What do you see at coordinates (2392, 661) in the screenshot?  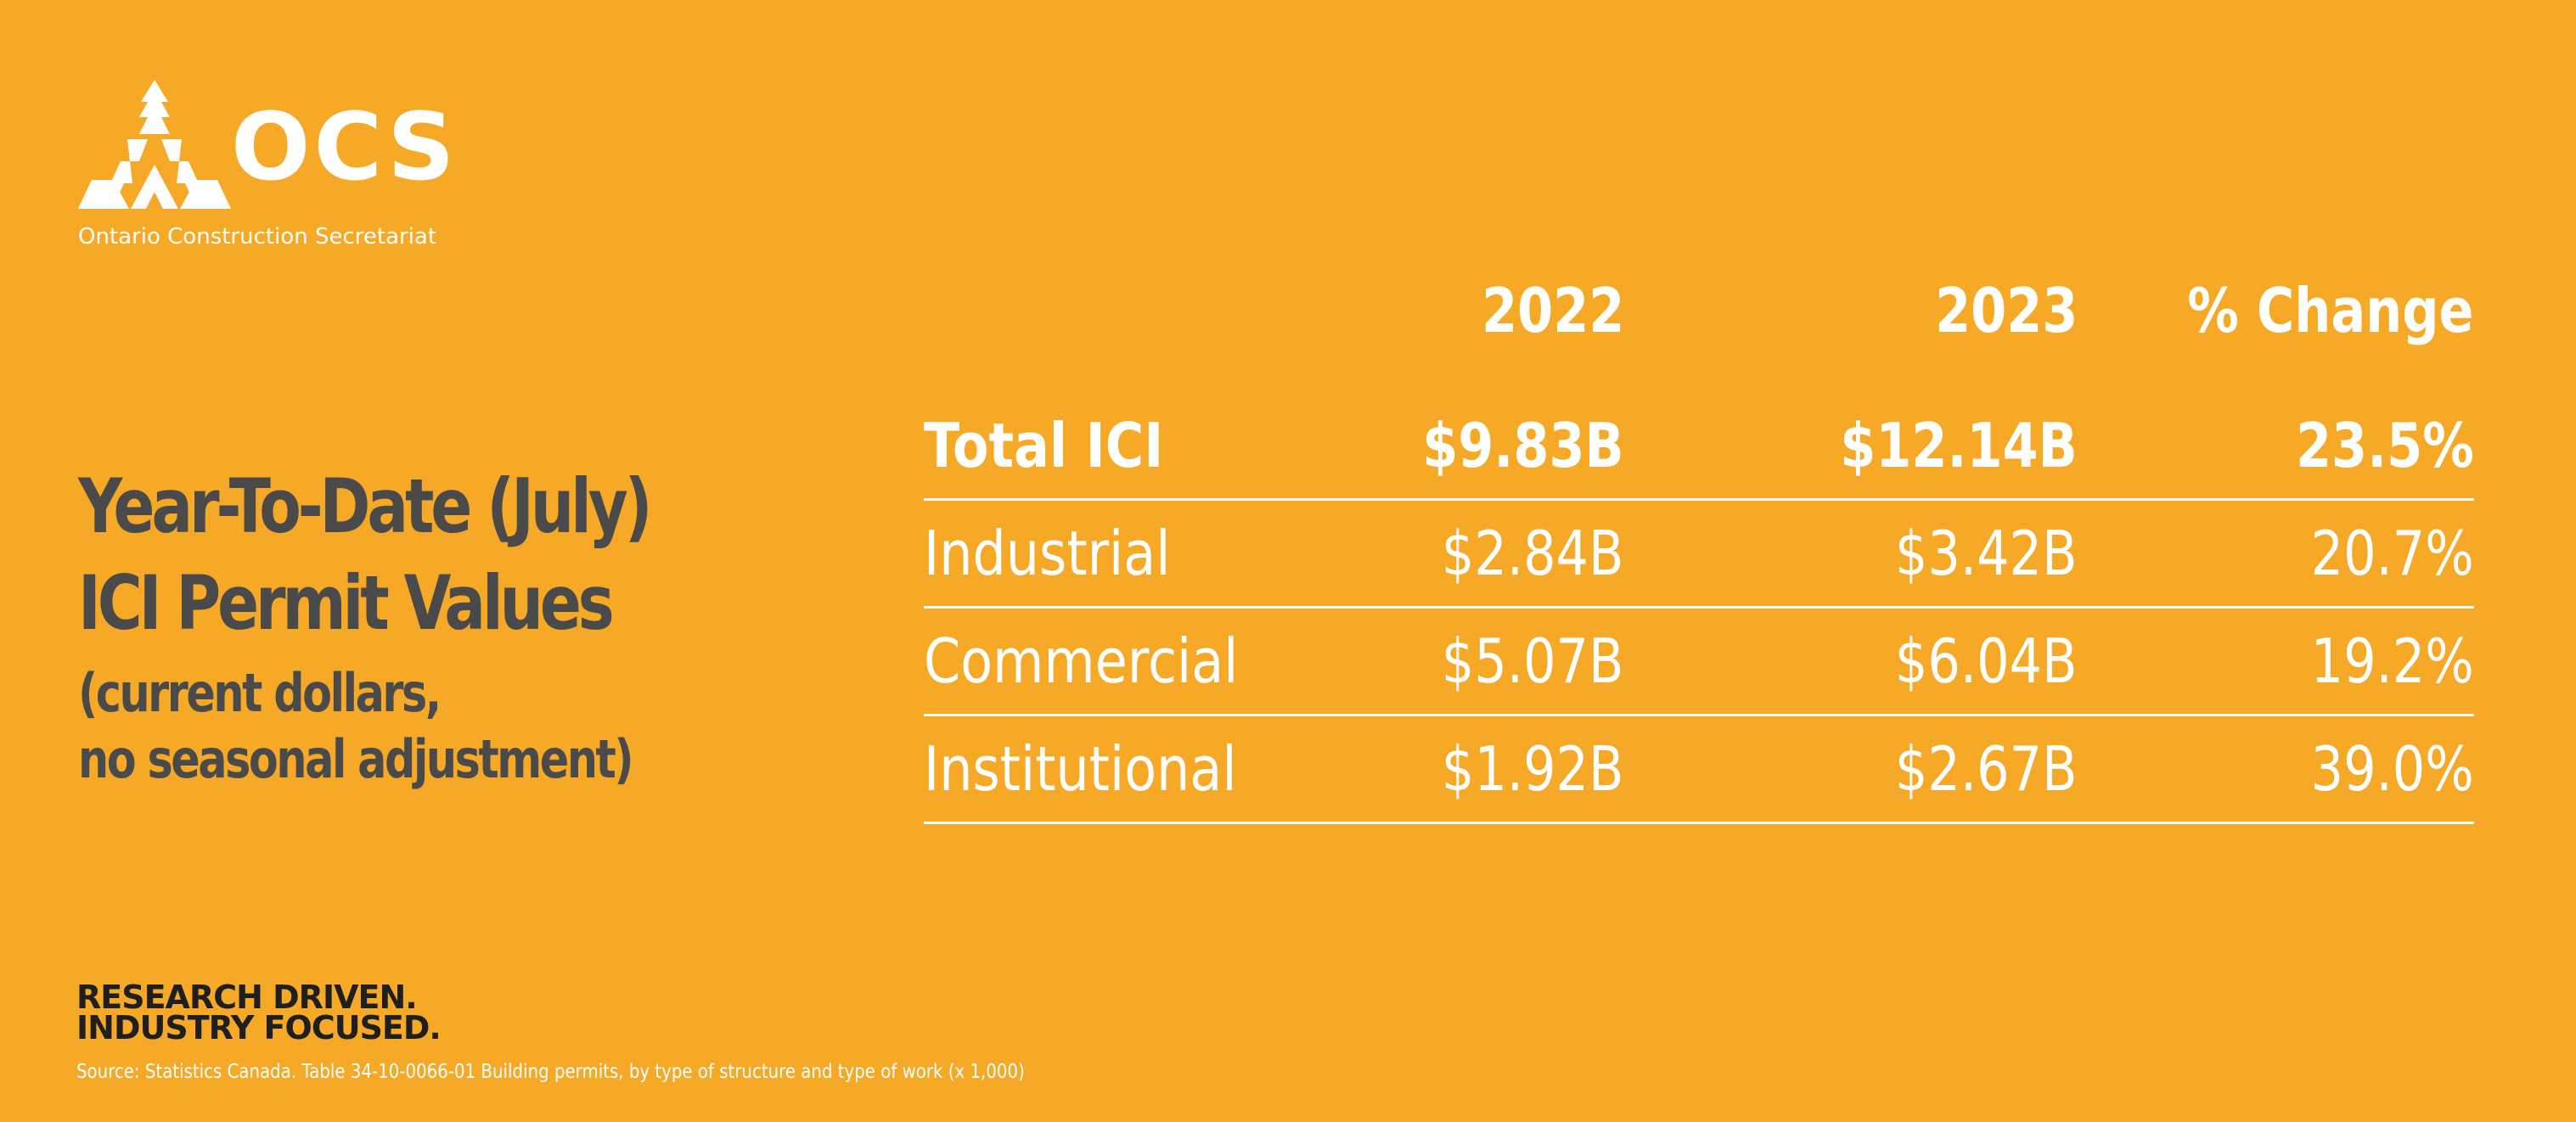 I see `cell-change: 19.2%` at bounding box center [2392, 661].